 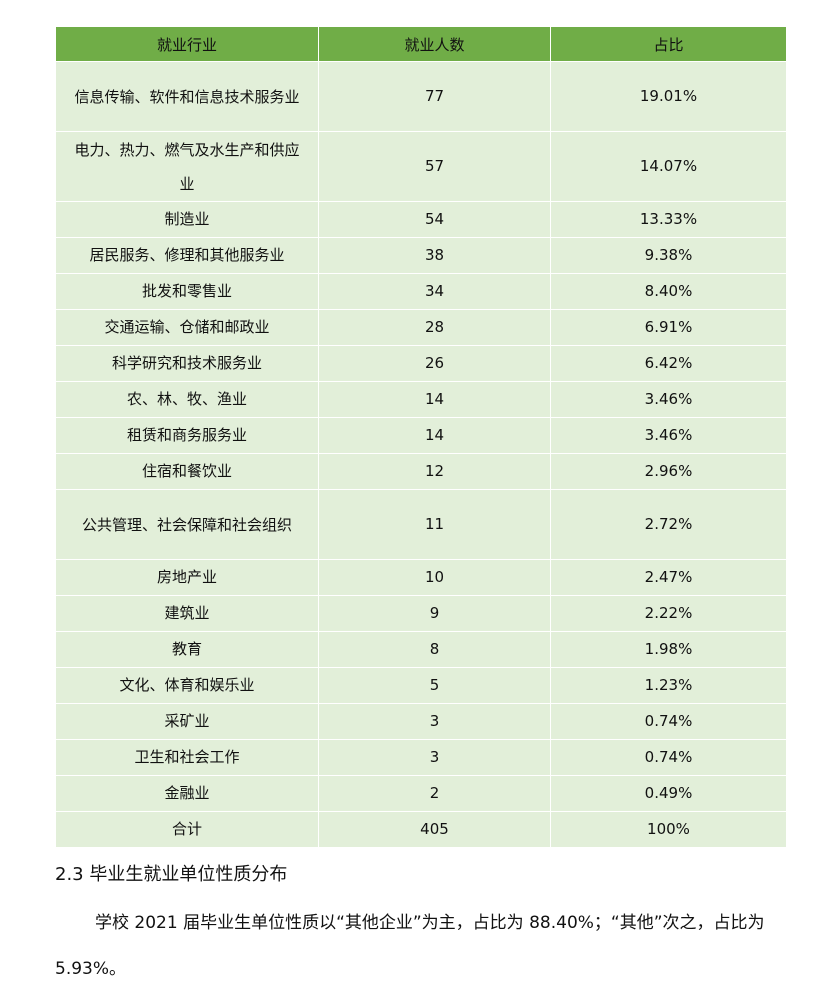 I want to click on percent-cell: 6.91%, so click(x=668, y=327).